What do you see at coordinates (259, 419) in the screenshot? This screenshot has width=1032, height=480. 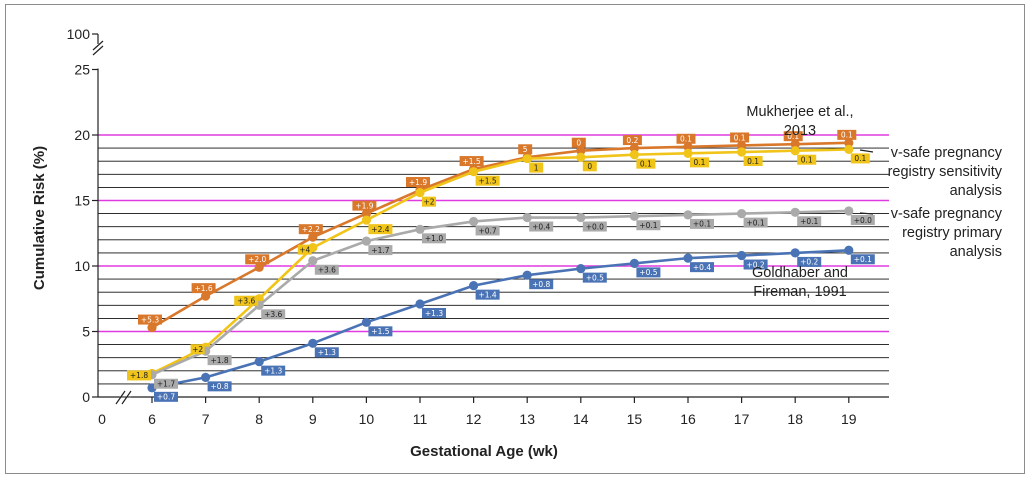 I see `x-tick-label: 8` at bounding box center [259, 419].